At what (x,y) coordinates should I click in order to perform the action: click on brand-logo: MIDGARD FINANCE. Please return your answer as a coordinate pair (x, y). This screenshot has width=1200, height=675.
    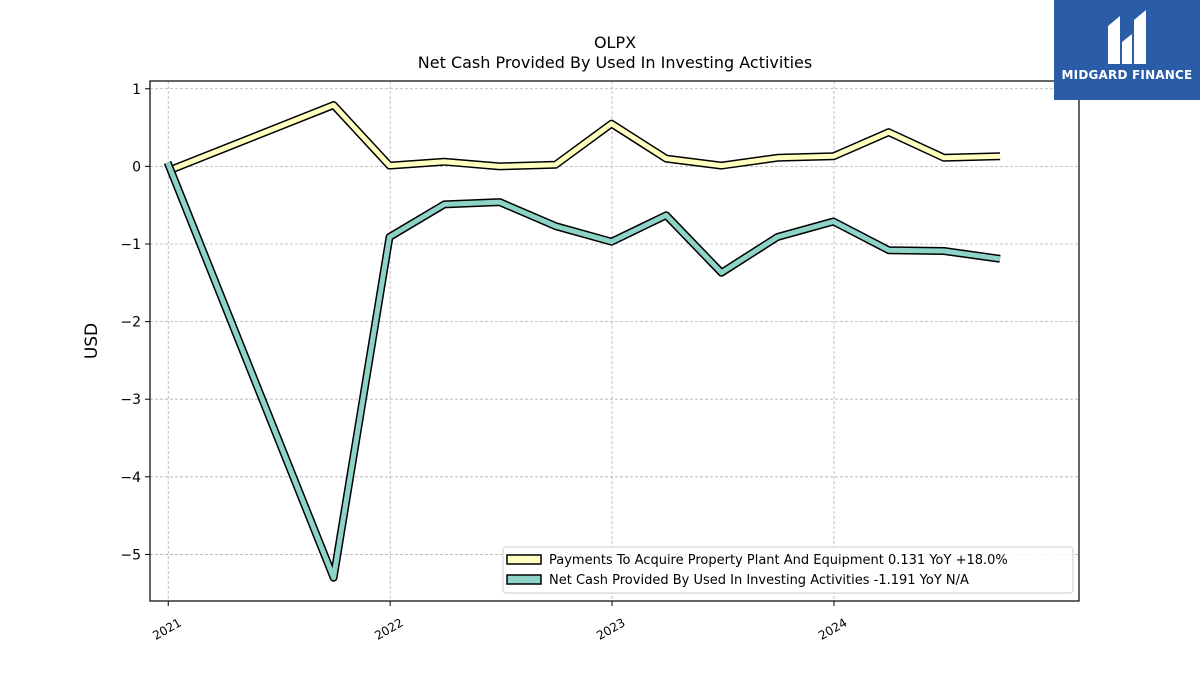
    Looking at the image, I should click on (1127, 50).